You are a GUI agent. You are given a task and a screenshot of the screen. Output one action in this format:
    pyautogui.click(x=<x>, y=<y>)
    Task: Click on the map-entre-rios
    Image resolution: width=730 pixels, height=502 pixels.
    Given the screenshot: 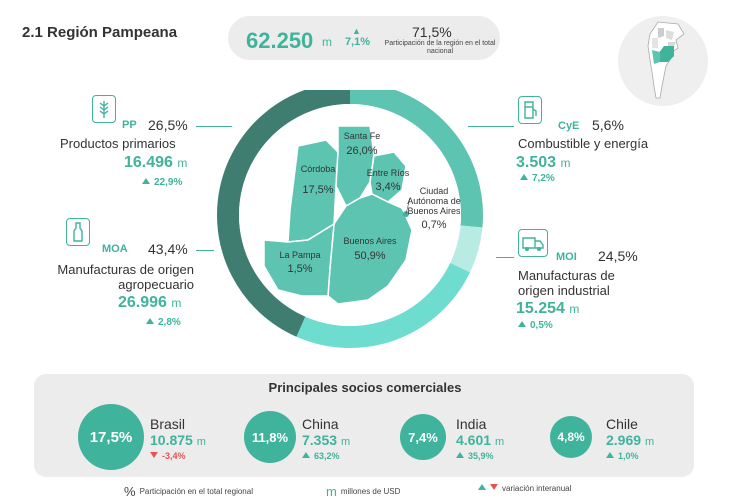 What is the action you would take?
    pyautogui.click(x=388, y=177)
    